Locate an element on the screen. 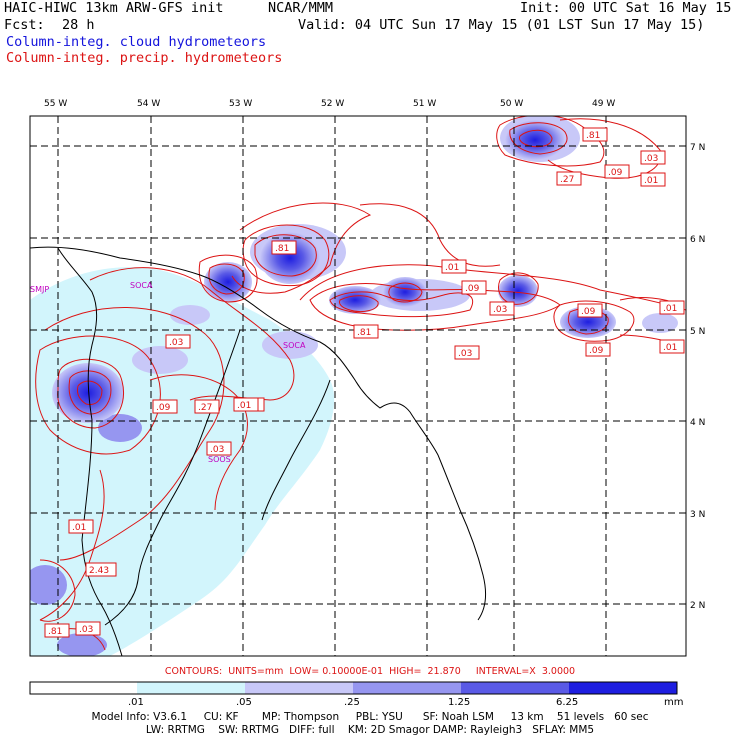 This screenshot has height=740, width=740. init-time: Init: 00 UTC Sat 16 May 15 is located at coordinates (626, 8).